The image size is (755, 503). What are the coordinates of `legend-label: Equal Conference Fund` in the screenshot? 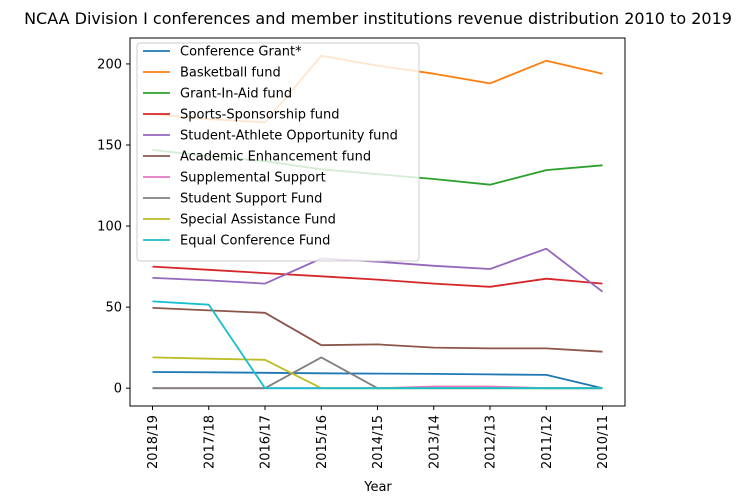 It's located at (255, 241).